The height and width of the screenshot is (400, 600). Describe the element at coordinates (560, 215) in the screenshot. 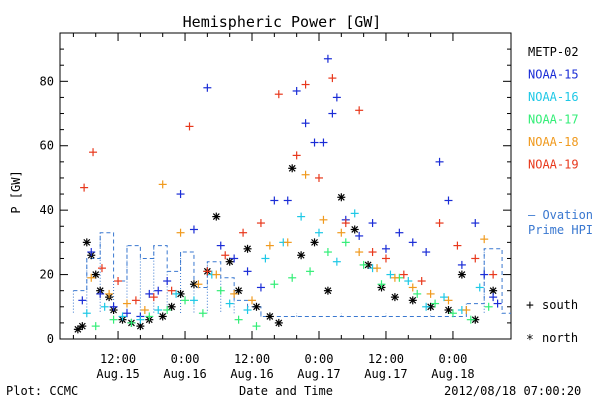

I see `ovation-legend-line1: — Ovation` at that location.